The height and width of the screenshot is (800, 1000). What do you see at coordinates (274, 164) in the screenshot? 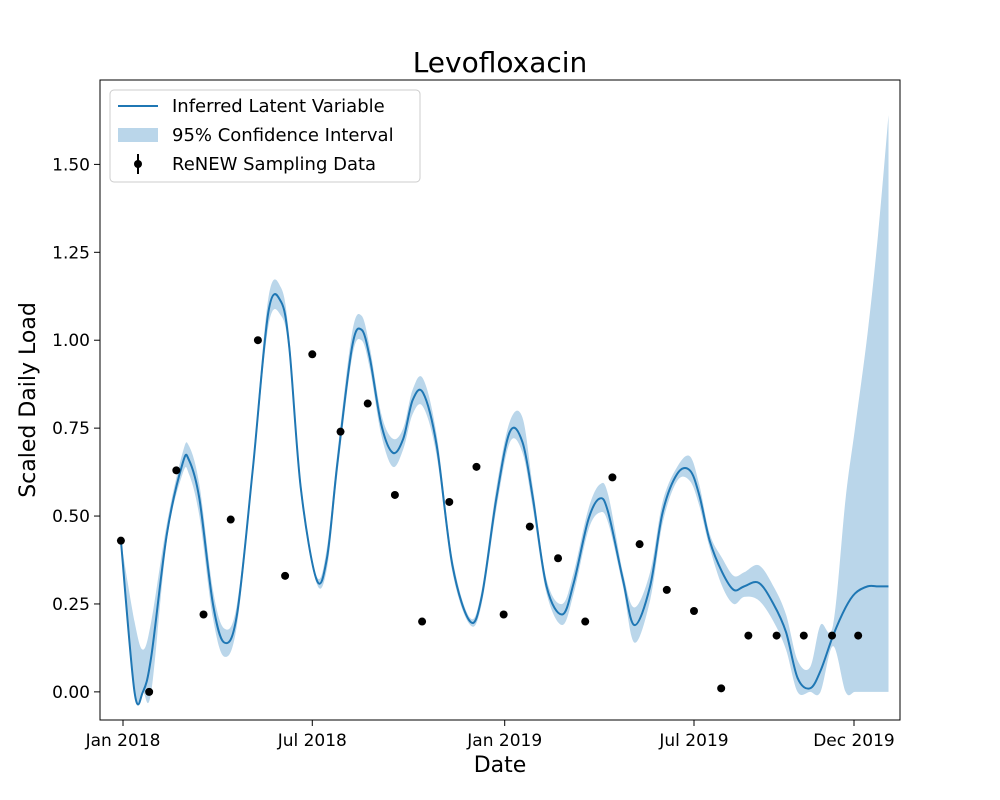
I see `legend-entry-label: ReNEW Sampling Data` at bounding box center [274, 164].